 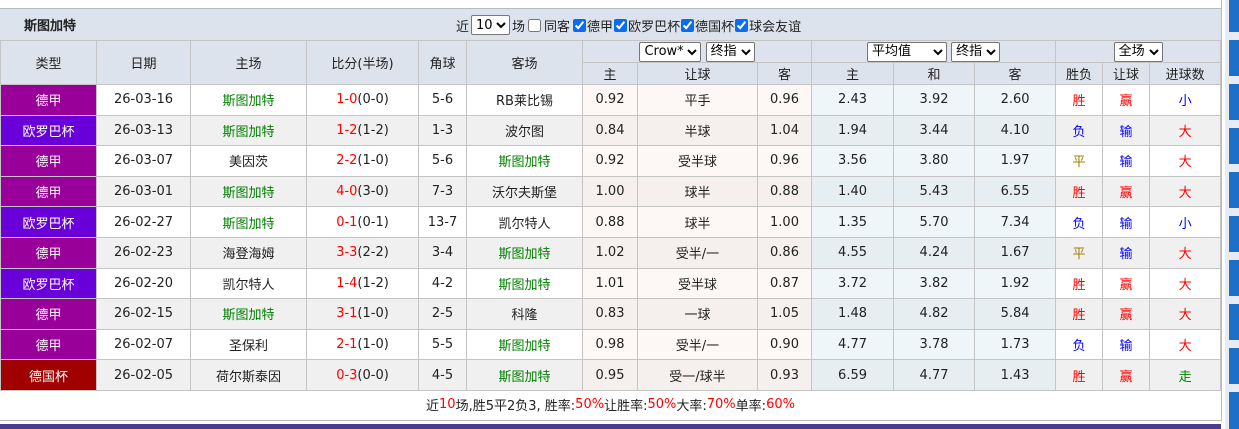 I want to click on full-time-score: 2-2, so click(x=347, y=161).